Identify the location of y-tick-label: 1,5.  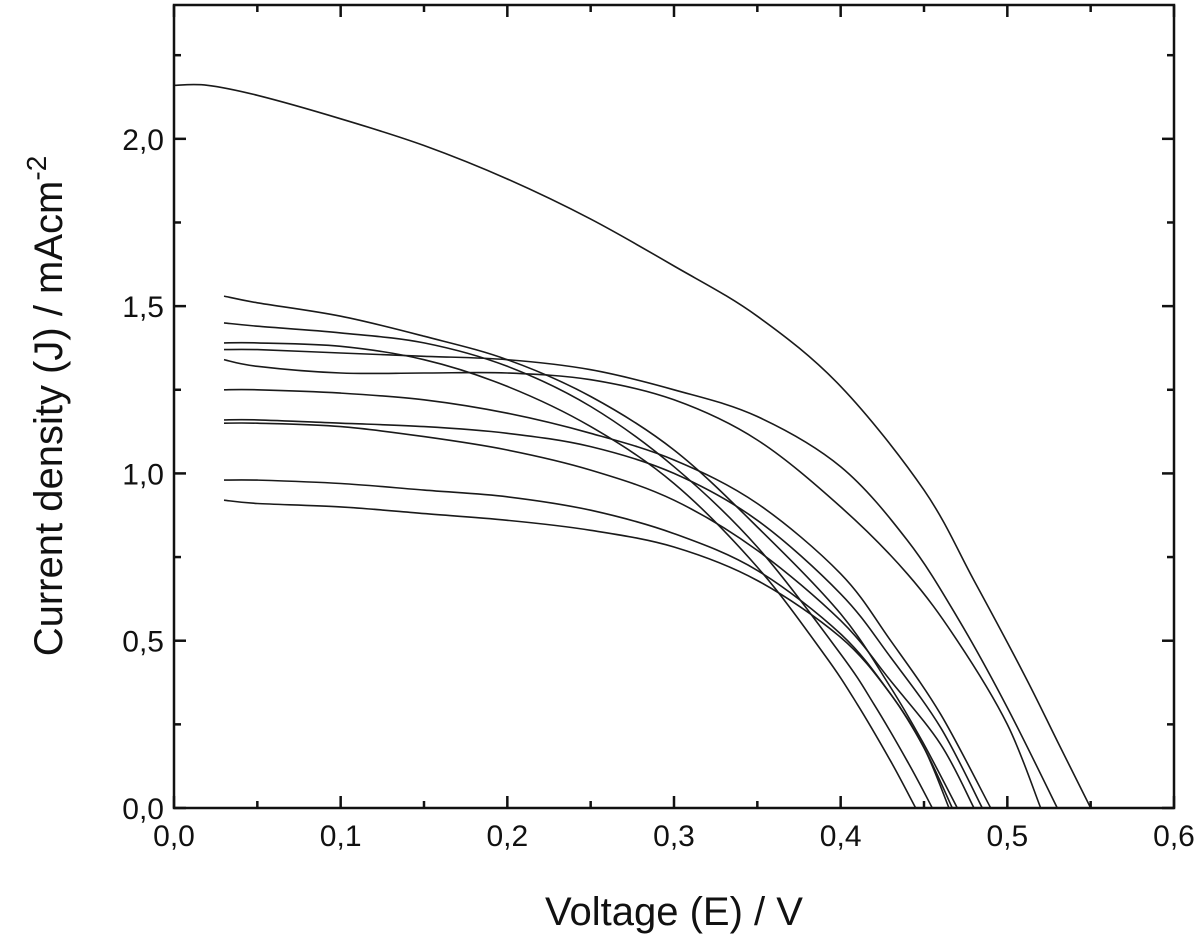
(143, 307).